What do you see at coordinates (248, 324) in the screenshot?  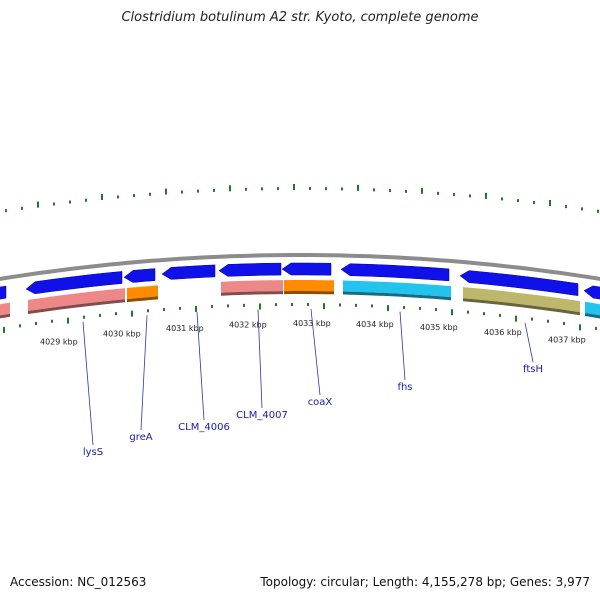 I see `scale-label: 4032 kbp` at bounding box center [248, 324].